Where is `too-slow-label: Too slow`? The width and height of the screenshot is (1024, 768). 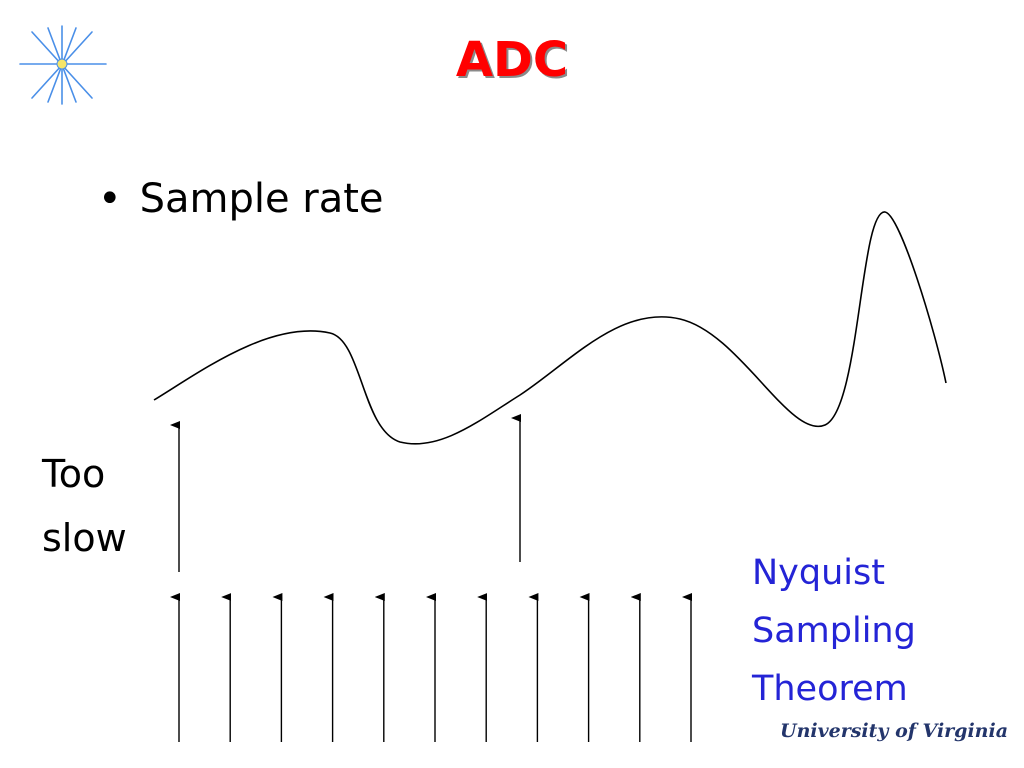 too-slow-label: Too slow is located at coordinates (84, 506).